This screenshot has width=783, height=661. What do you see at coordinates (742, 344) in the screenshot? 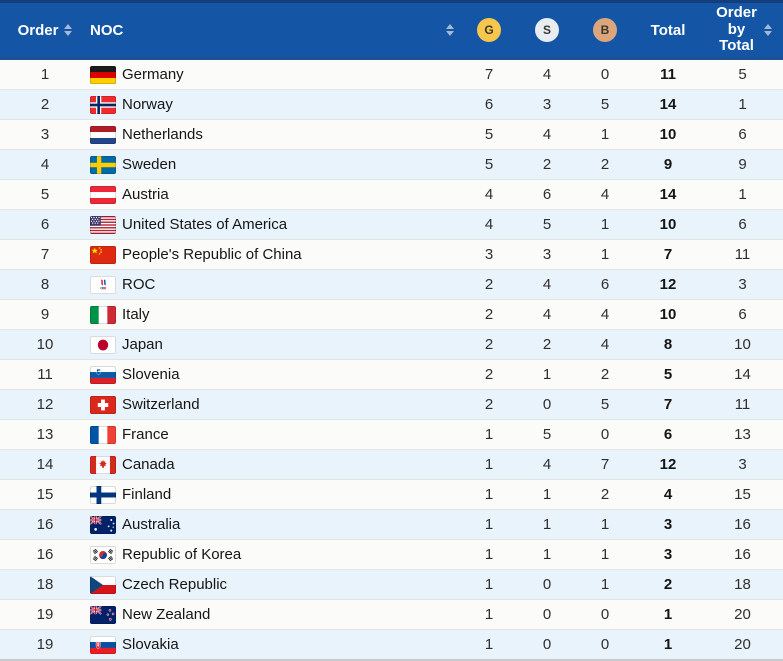
I see `order-by-total-cell: 10` at bounding box center [742, 344].